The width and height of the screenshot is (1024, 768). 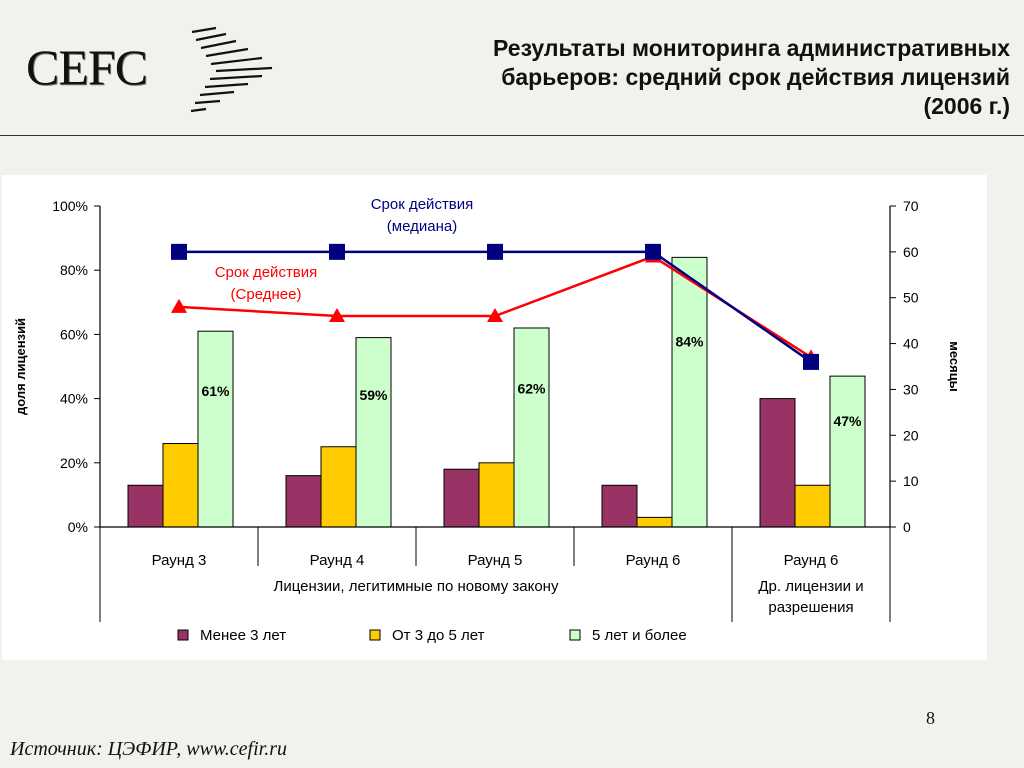 What do you see at coordinates (74, 270) in the screenshot?
I see `y-left-tick-label: 80%` at bounding box center [74, 270].